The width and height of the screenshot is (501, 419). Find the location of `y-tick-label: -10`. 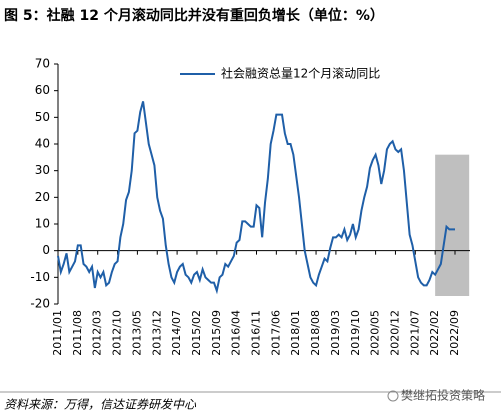

y-tick-label: -10 is located at coordinates (40, 277).